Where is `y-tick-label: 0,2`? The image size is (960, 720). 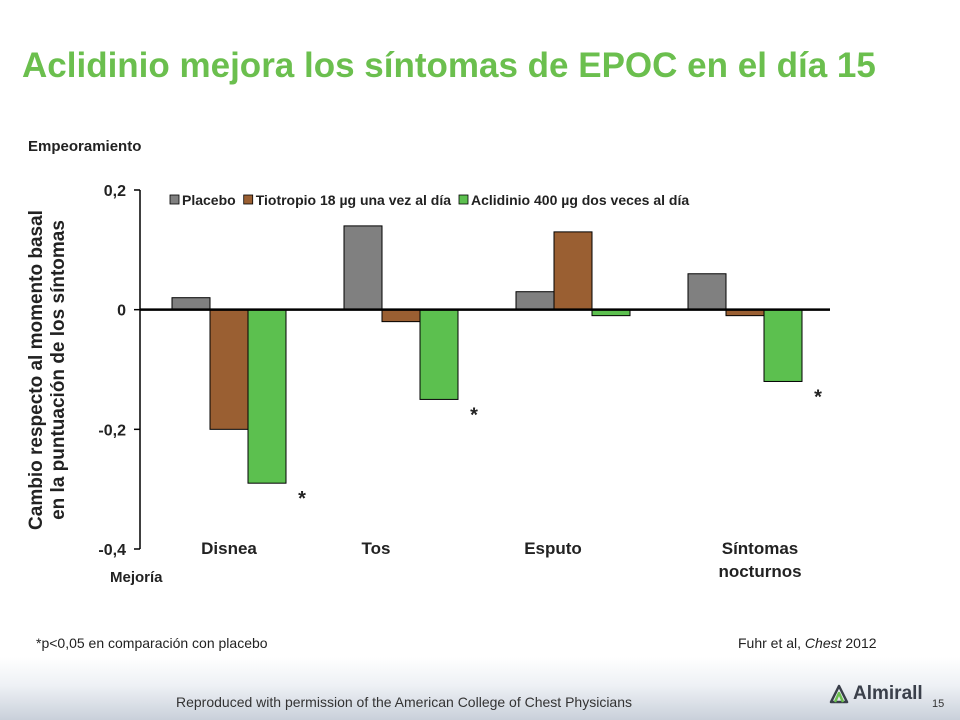 y-tick-label: 0,2 is located at coordinates (115, 191).